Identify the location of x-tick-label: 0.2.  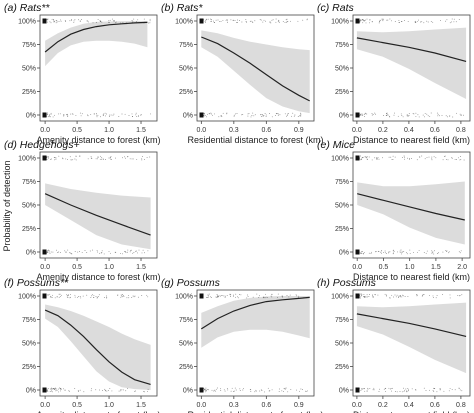
(383, 130).